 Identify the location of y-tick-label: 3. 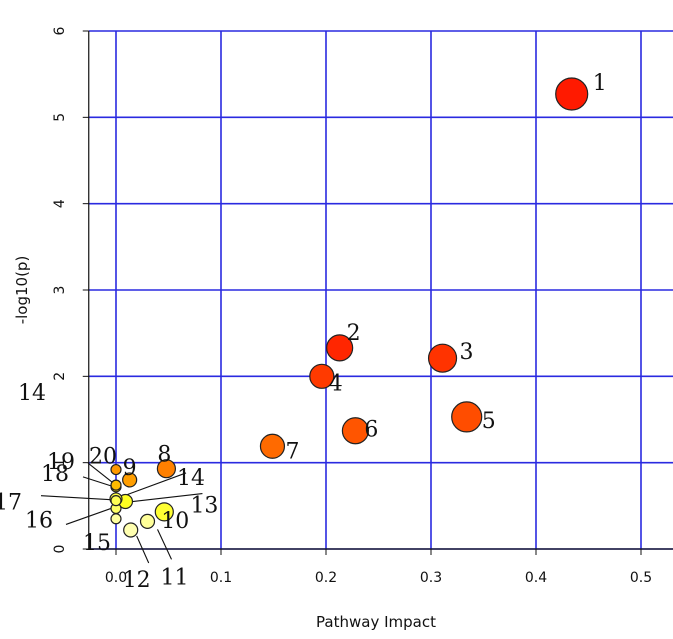
(60, 290).